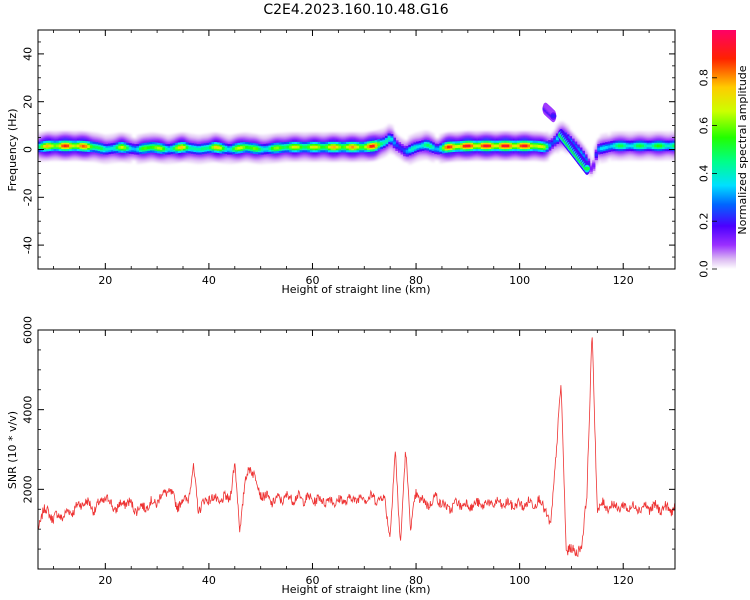 The width and height of the screenshot is (750, 600). What do you see at coordinates (28, 197) in the screenshot?
I see `y-tick-label: -20` at bounding box center [28, 197].